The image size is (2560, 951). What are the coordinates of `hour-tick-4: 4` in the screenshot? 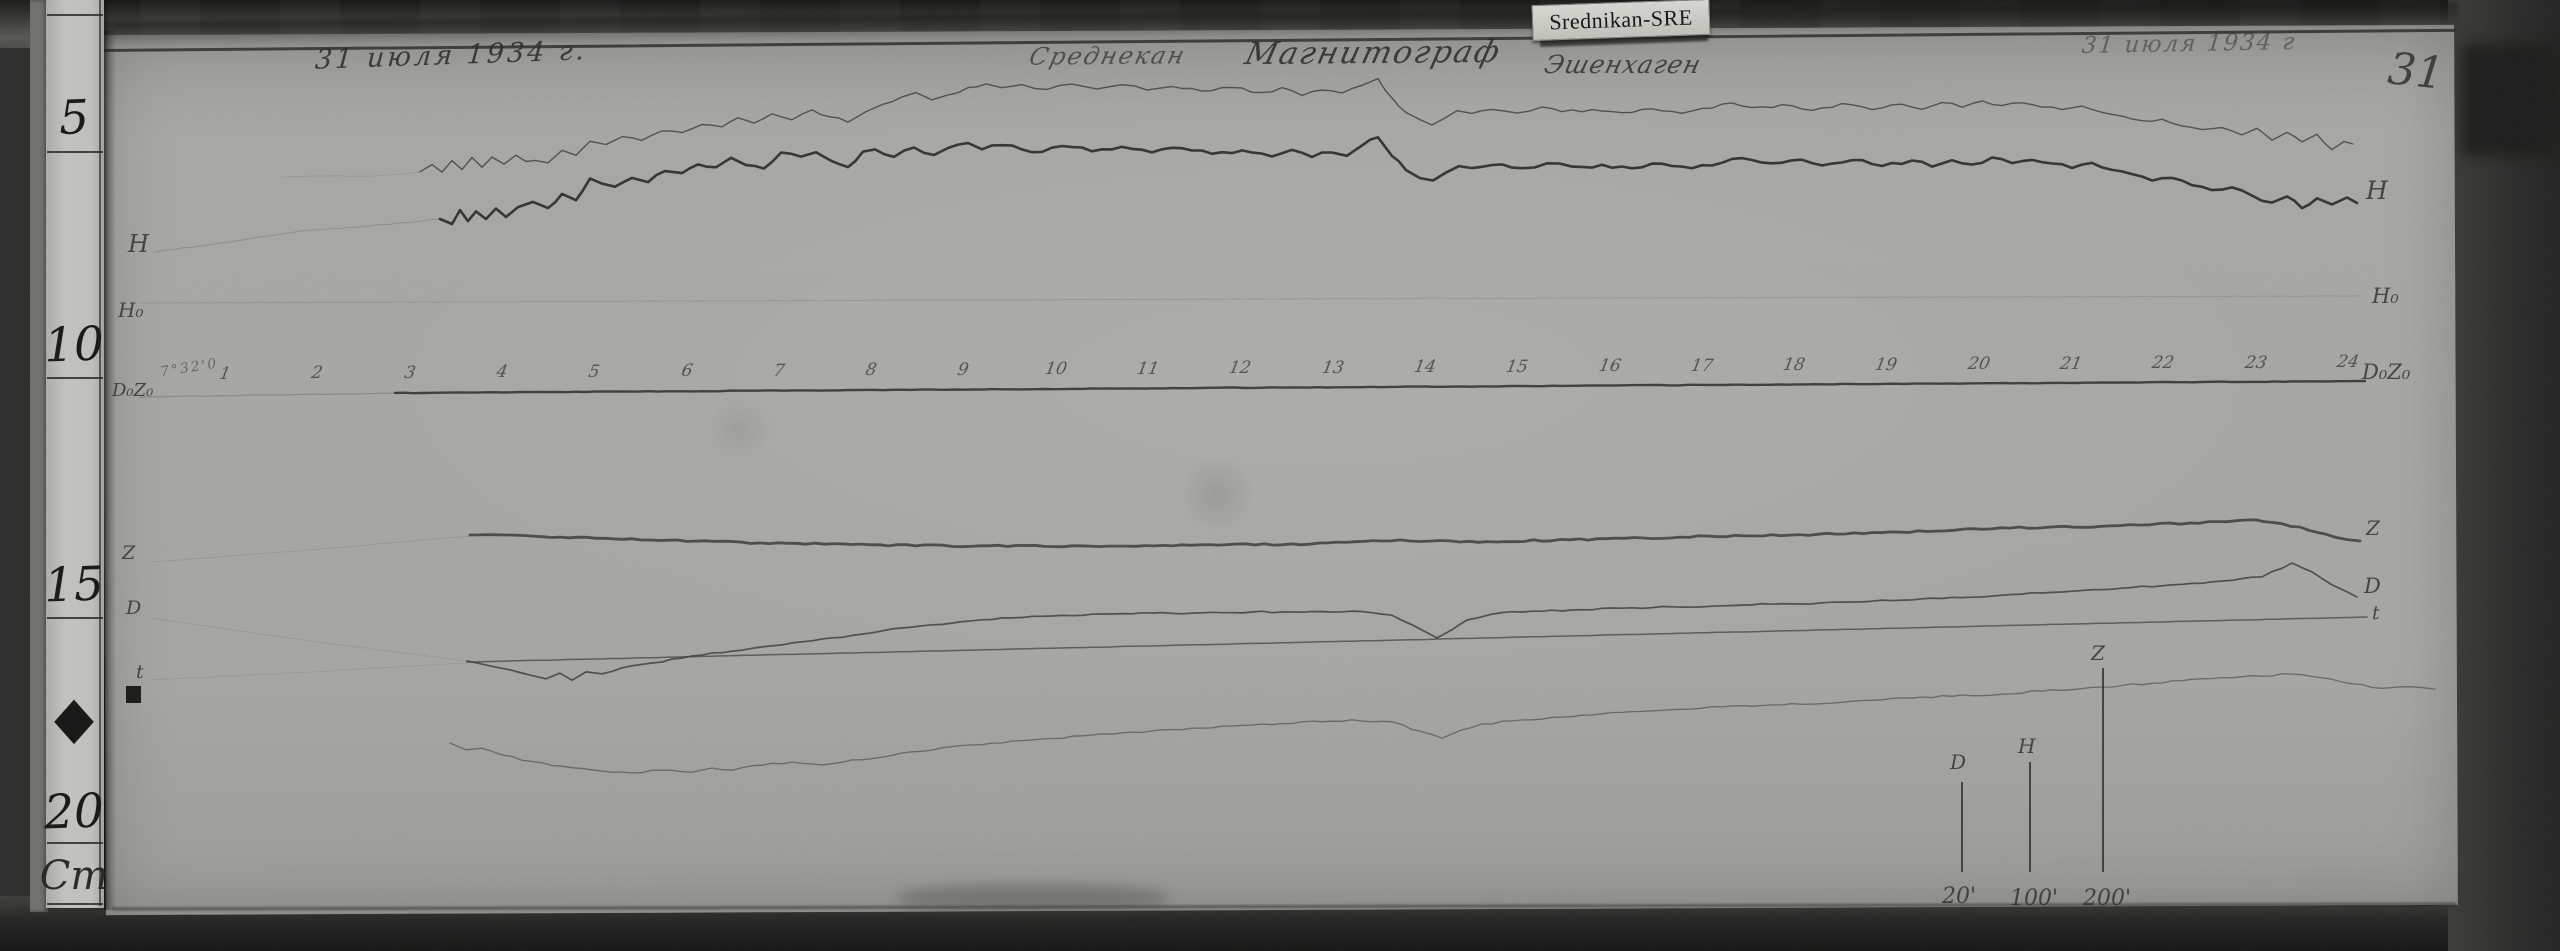 It's located at (502, 372).